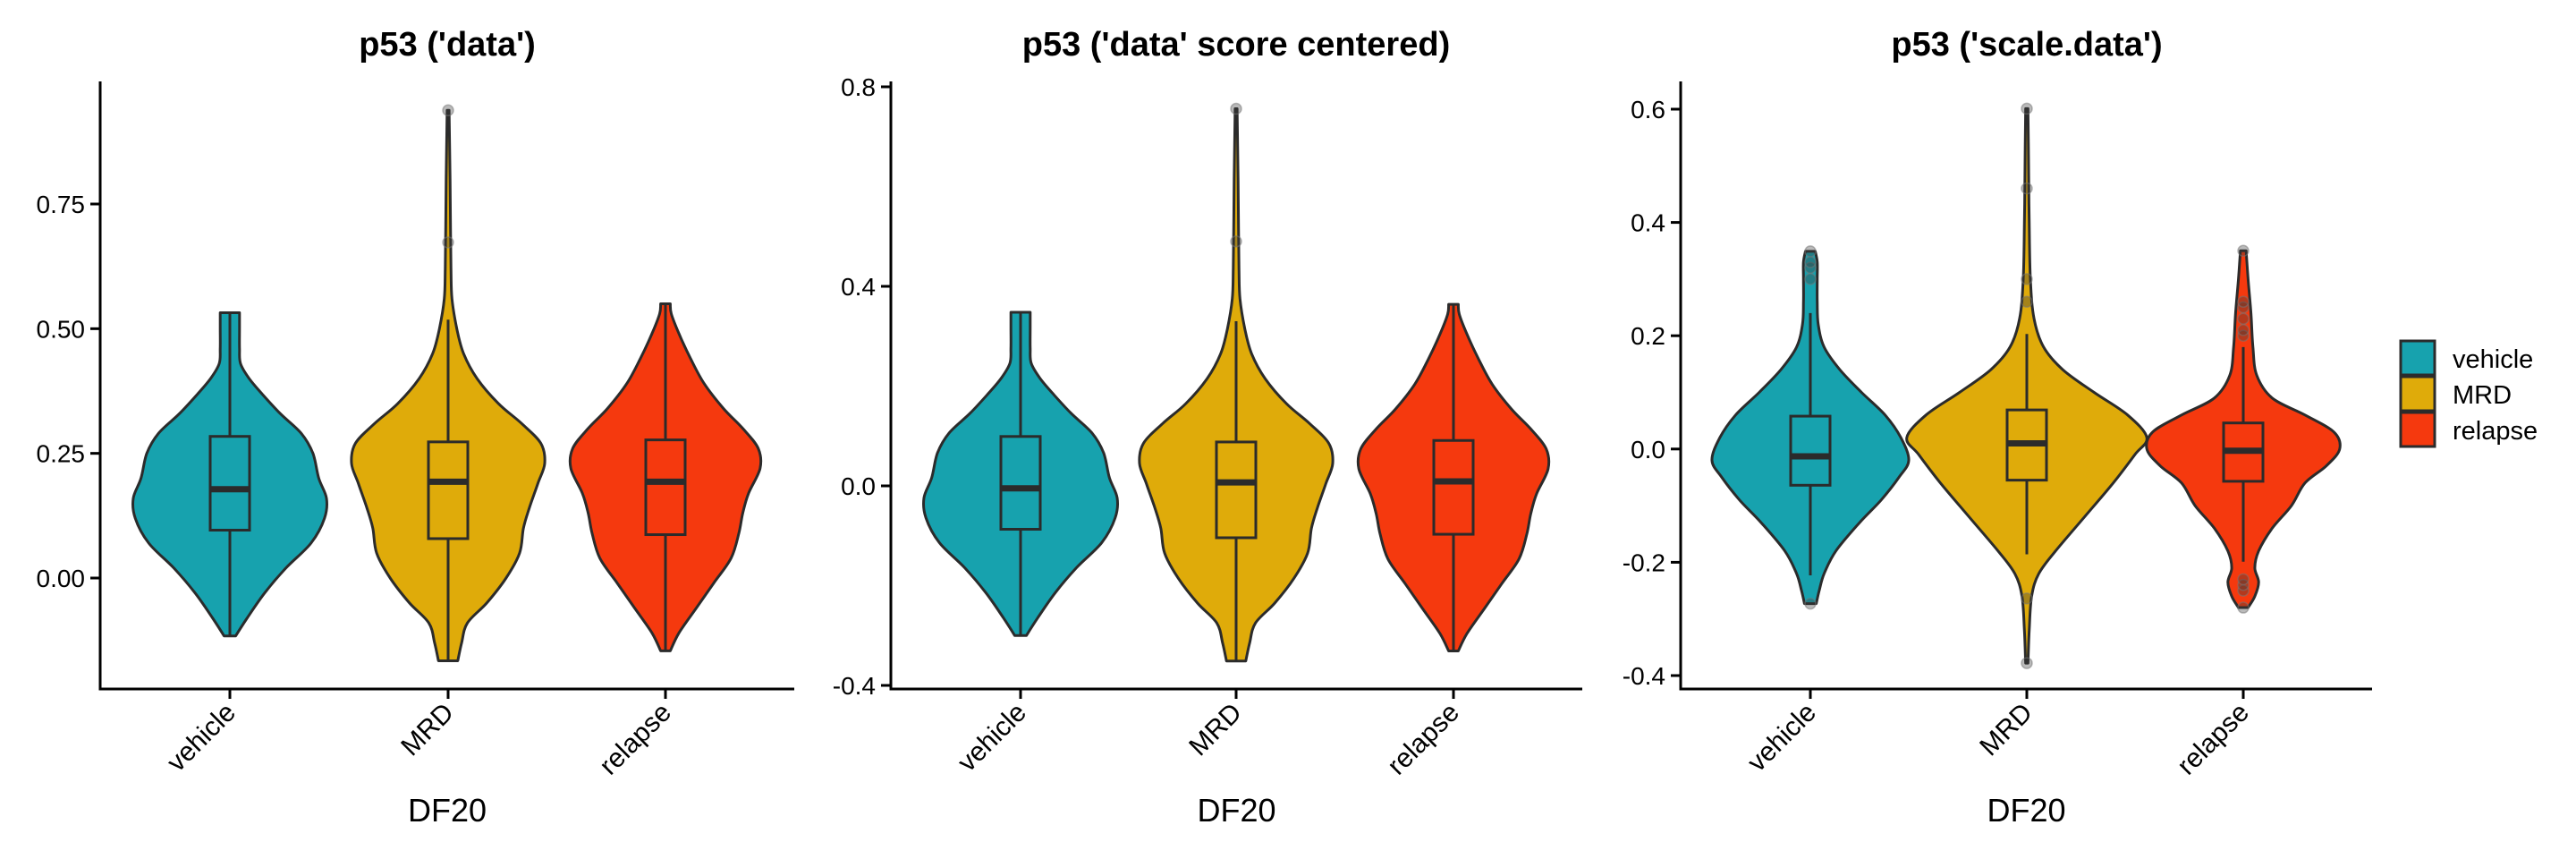  What do you see at coordinates (2493, 359) in the screenshot?
I see `legend-label-vehicle: vehicle` at bounding box center [2493, 359].